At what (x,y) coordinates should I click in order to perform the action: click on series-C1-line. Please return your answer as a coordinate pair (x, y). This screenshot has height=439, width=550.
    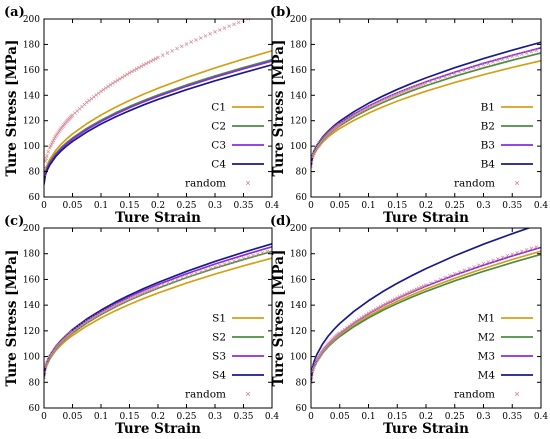
    Looking at the image, I should click on (158, 115).